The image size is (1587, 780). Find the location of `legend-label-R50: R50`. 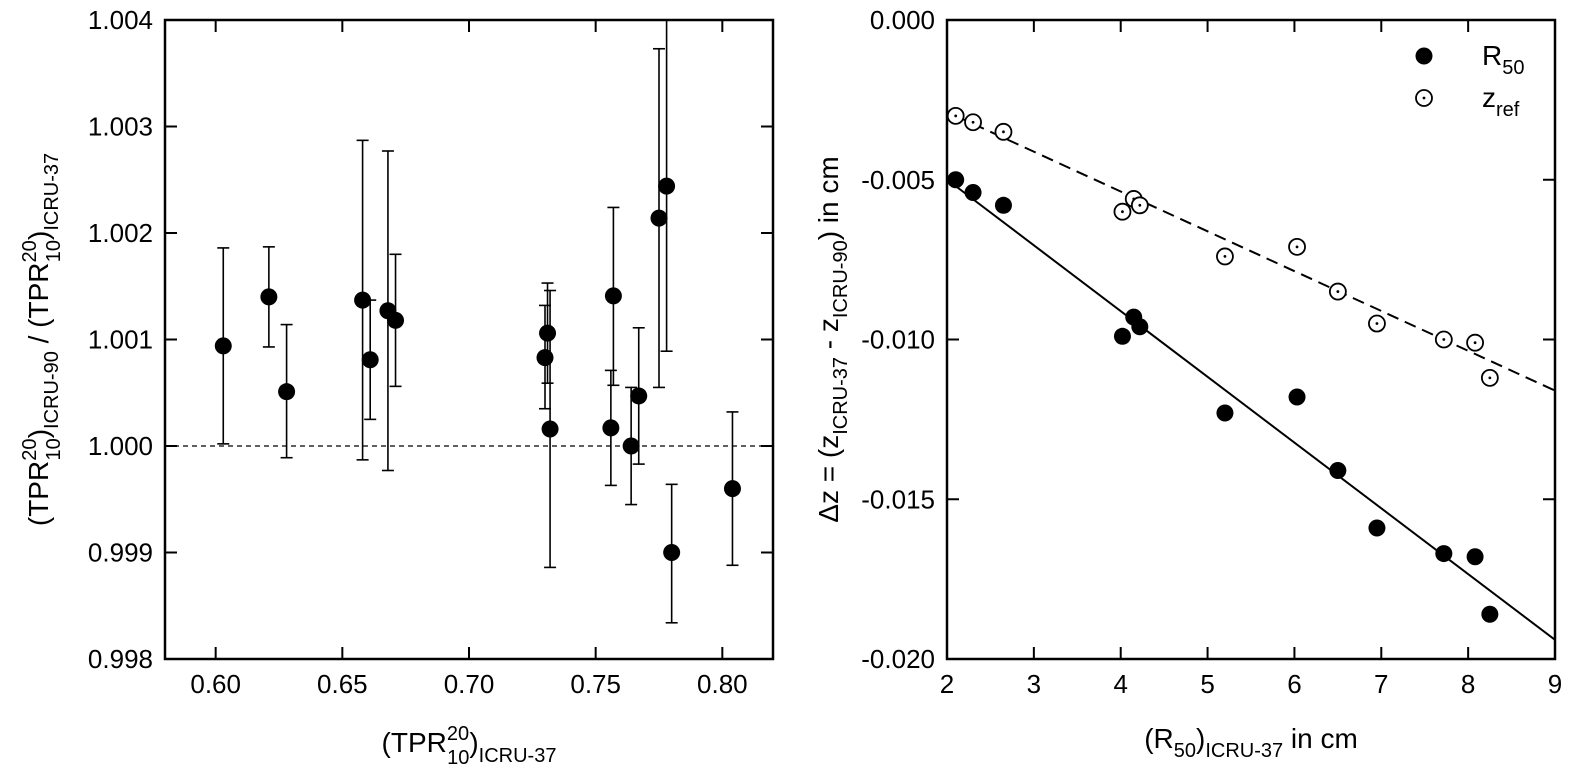

legend-label-R50: R50 is located at coordinates (1503, 59).